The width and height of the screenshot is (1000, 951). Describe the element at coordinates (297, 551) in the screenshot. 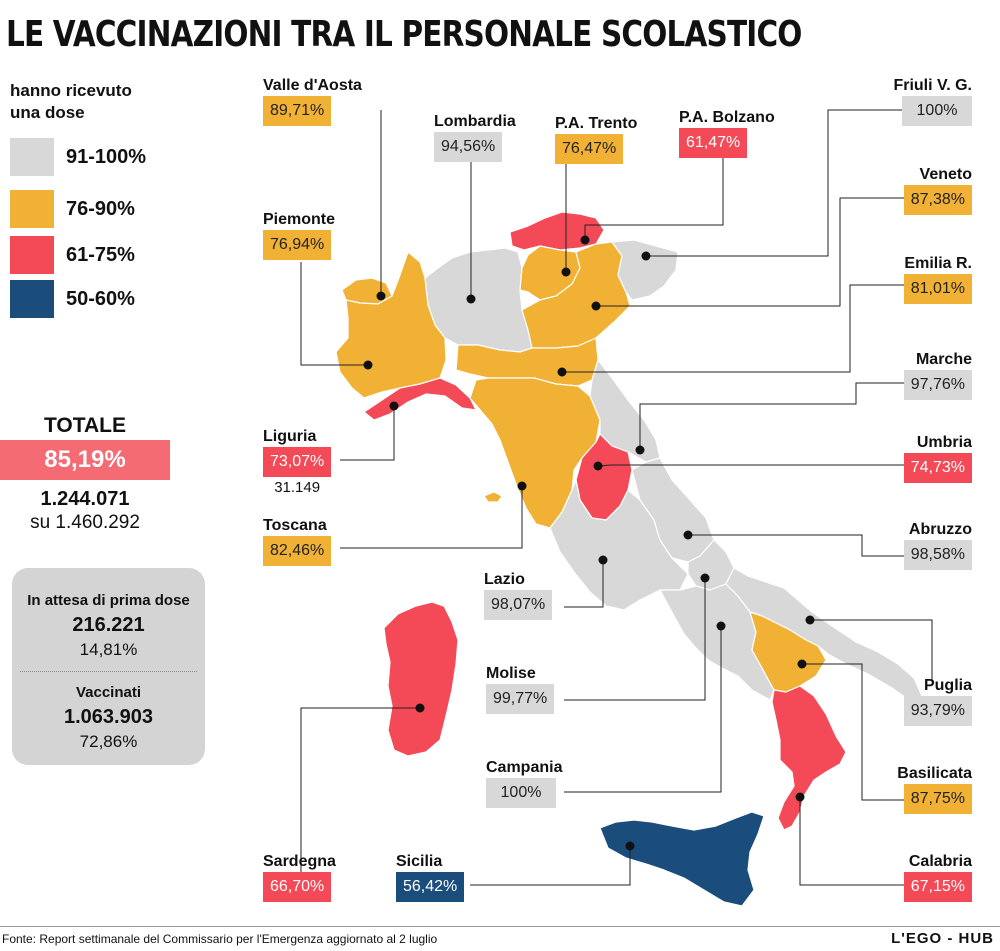

I see `region-value: 82,46%` at that location.